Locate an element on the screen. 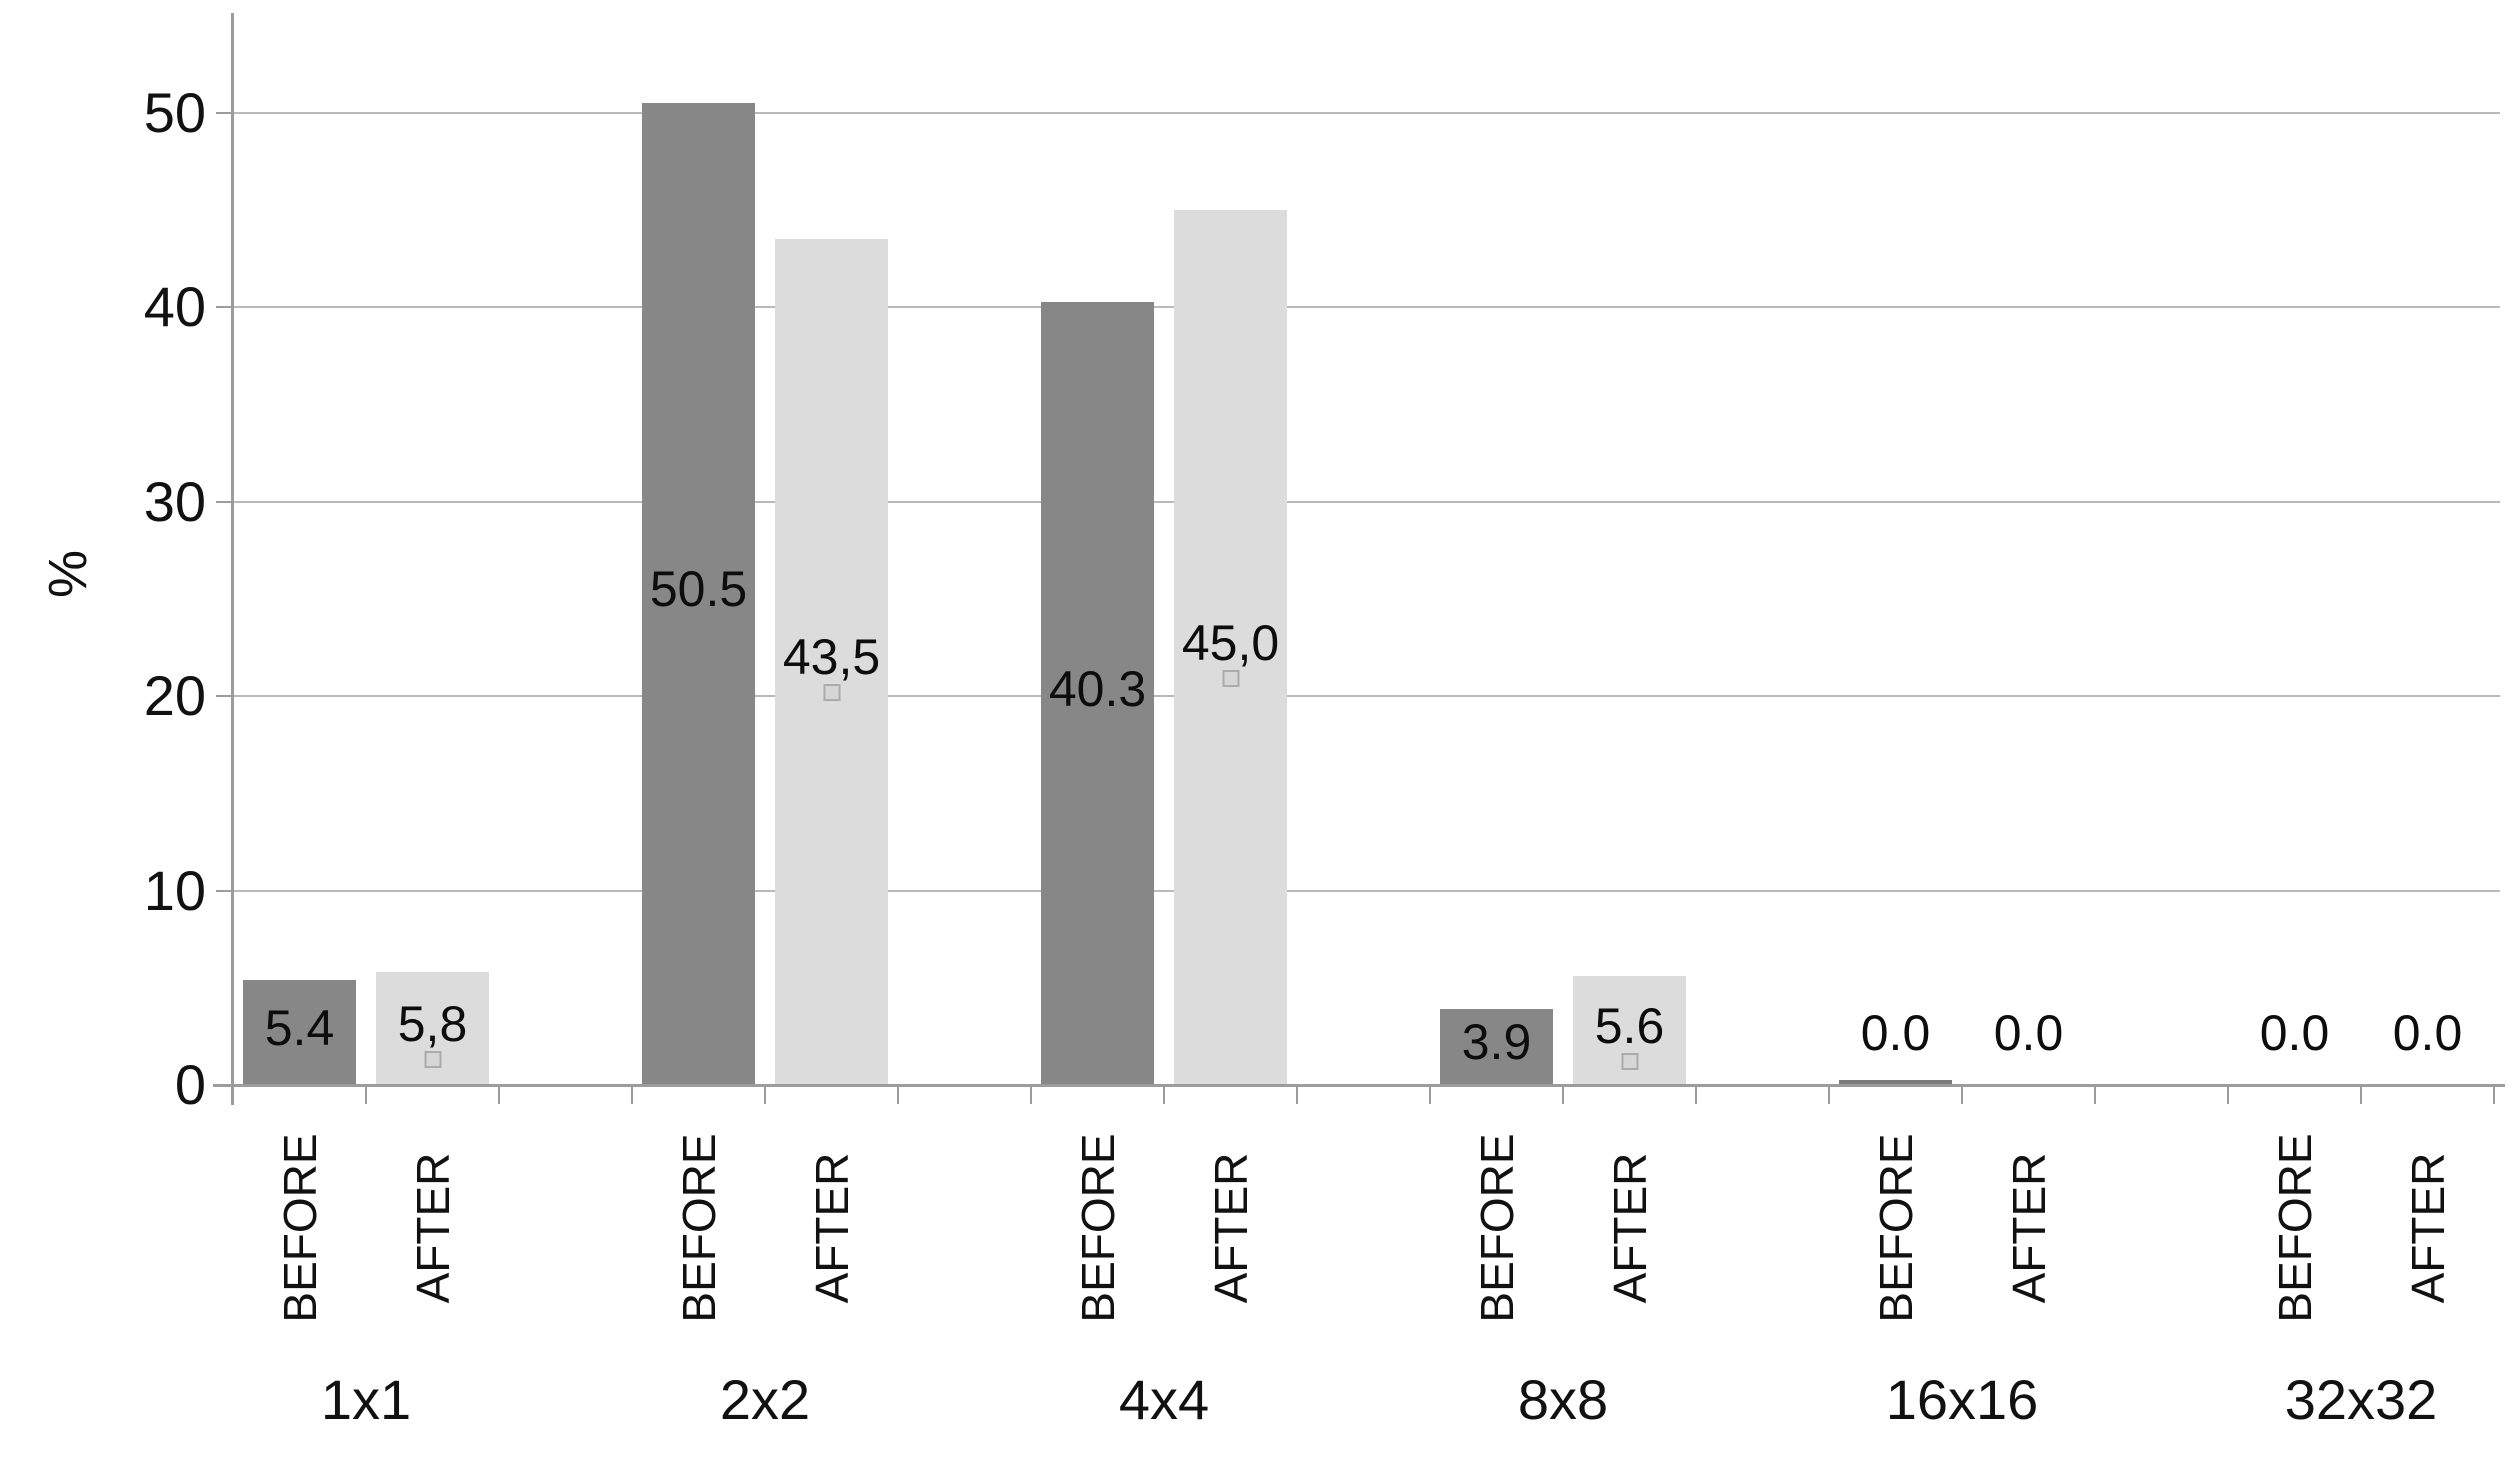 This screenshot has height=1462, width=2517. bar-value-label: 5,8 is located at coordinates (432, 1023).